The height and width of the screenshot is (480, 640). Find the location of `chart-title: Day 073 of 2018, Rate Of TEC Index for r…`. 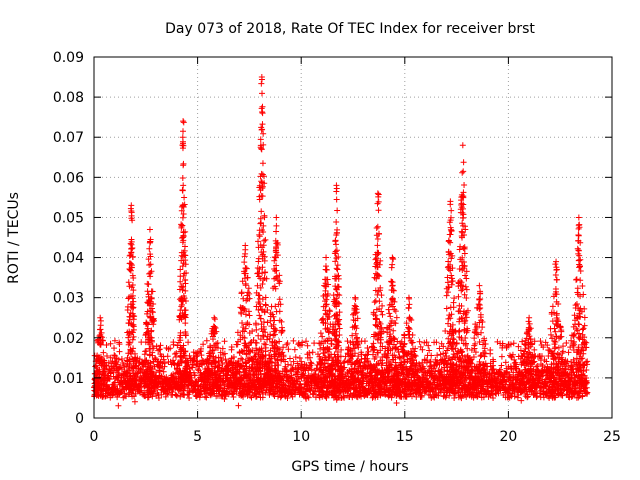

chart-title: Day 073 of 2018, Rate Of TEC Index for r… is located at coordinates (350, 29).